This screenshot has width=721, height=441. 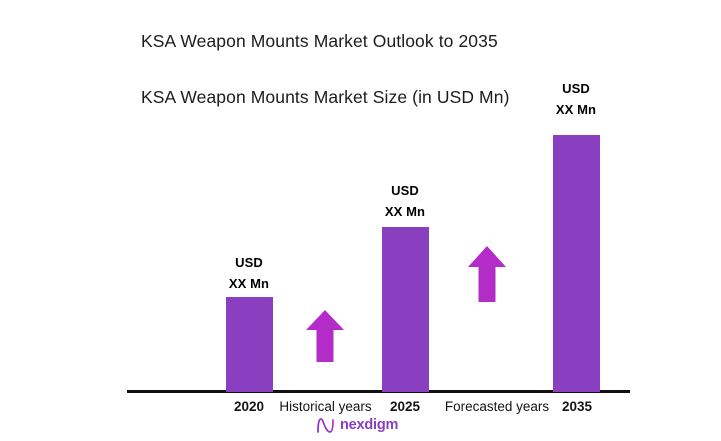 What do you see at coordinates (378, 391) in the screenshot?
I see `x-axis-line` at bounding box center [378, 391].